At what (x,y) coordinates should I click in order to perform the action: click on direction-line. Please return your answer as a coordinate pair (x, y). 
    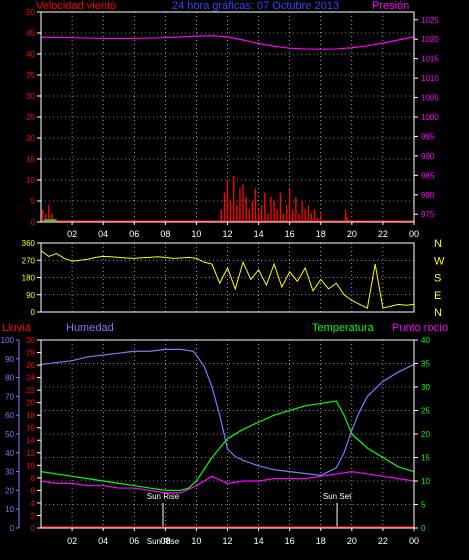
    Looking at the image, I should click on (227, 279).